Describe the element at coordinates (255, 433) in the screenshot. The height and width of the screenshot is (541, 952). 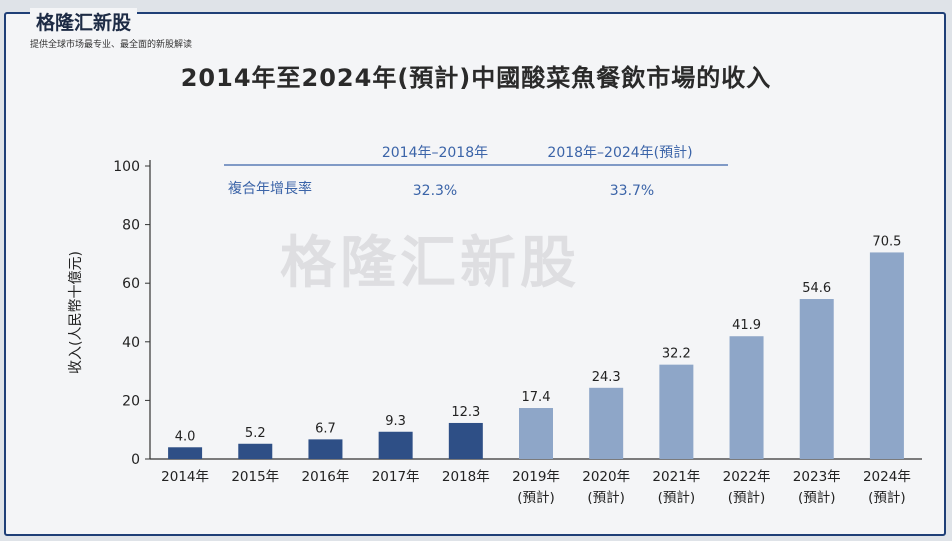
I see `data-label: 5.2` at that location.